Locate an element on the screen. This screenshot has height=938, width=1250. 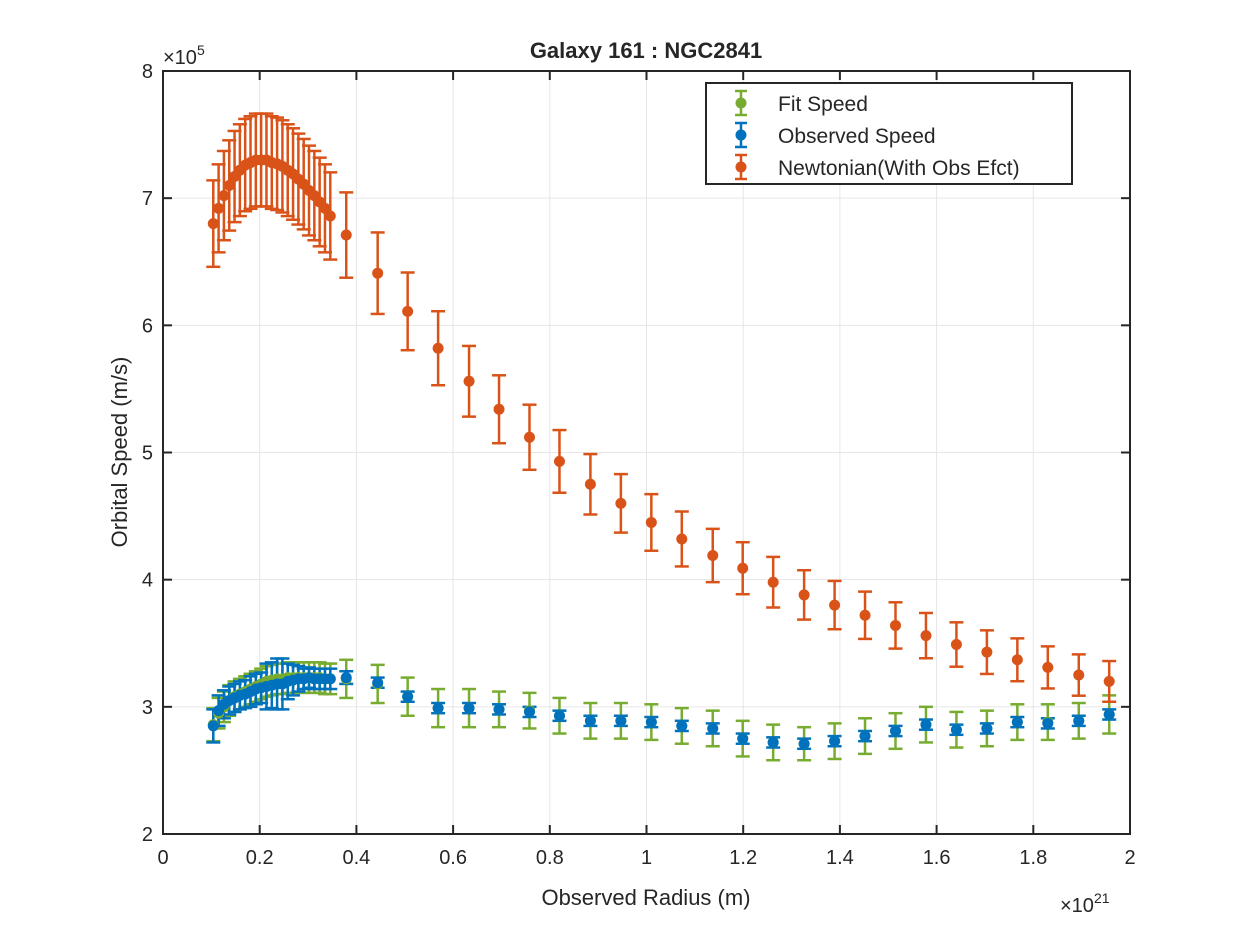
svg-text: ×10²¹ is located at coordinates (1085, 903).